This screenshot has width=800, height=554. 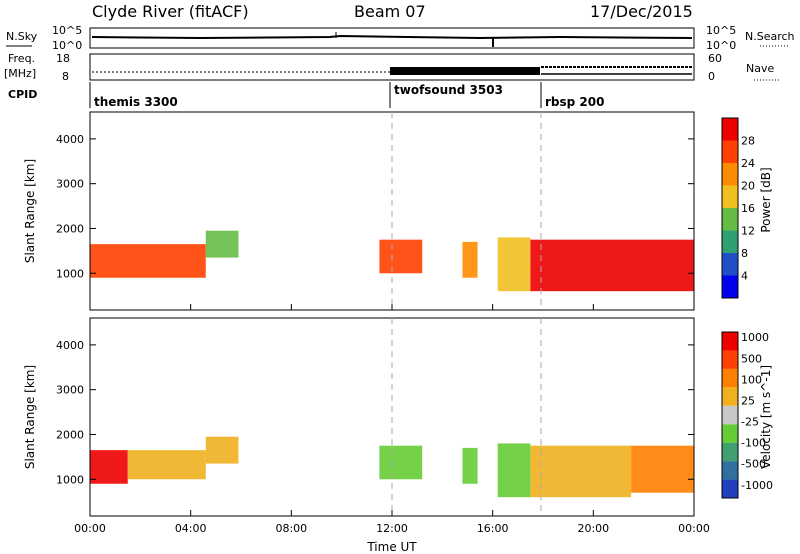 What do you see at coordinates (448, 90) in the screenshot?
I see `cpid-mode-twofsound: twofsound 3503` at bounding box center [448, 90].